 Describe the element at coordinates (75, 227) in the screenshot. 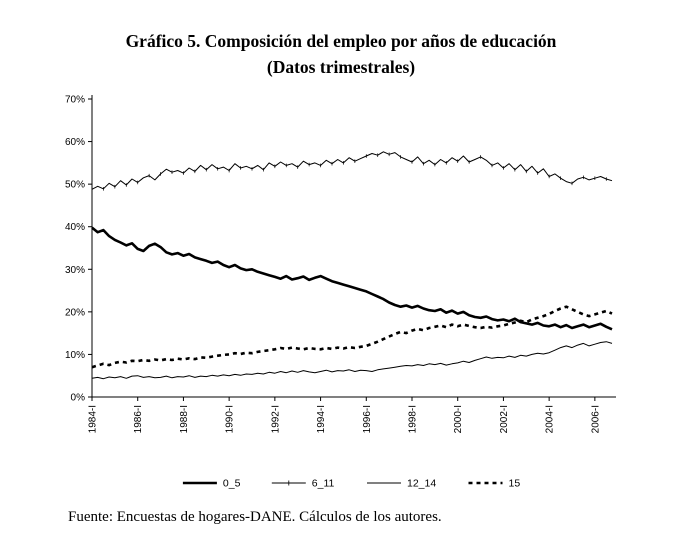

I see `y-tick-label: 40%` at that location.